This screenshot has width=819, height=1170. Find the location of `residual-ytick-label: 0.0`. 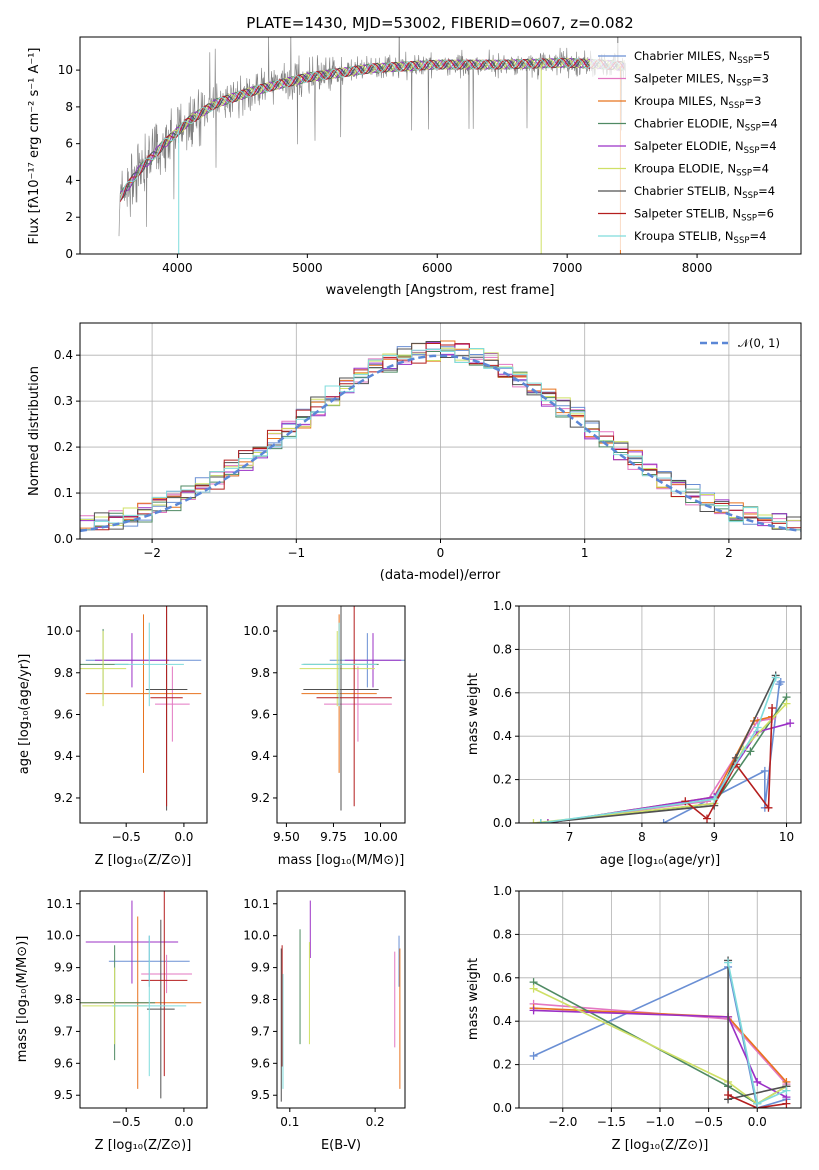

residual-ytick-label: 0.0 is located at coordinates (63, 539).